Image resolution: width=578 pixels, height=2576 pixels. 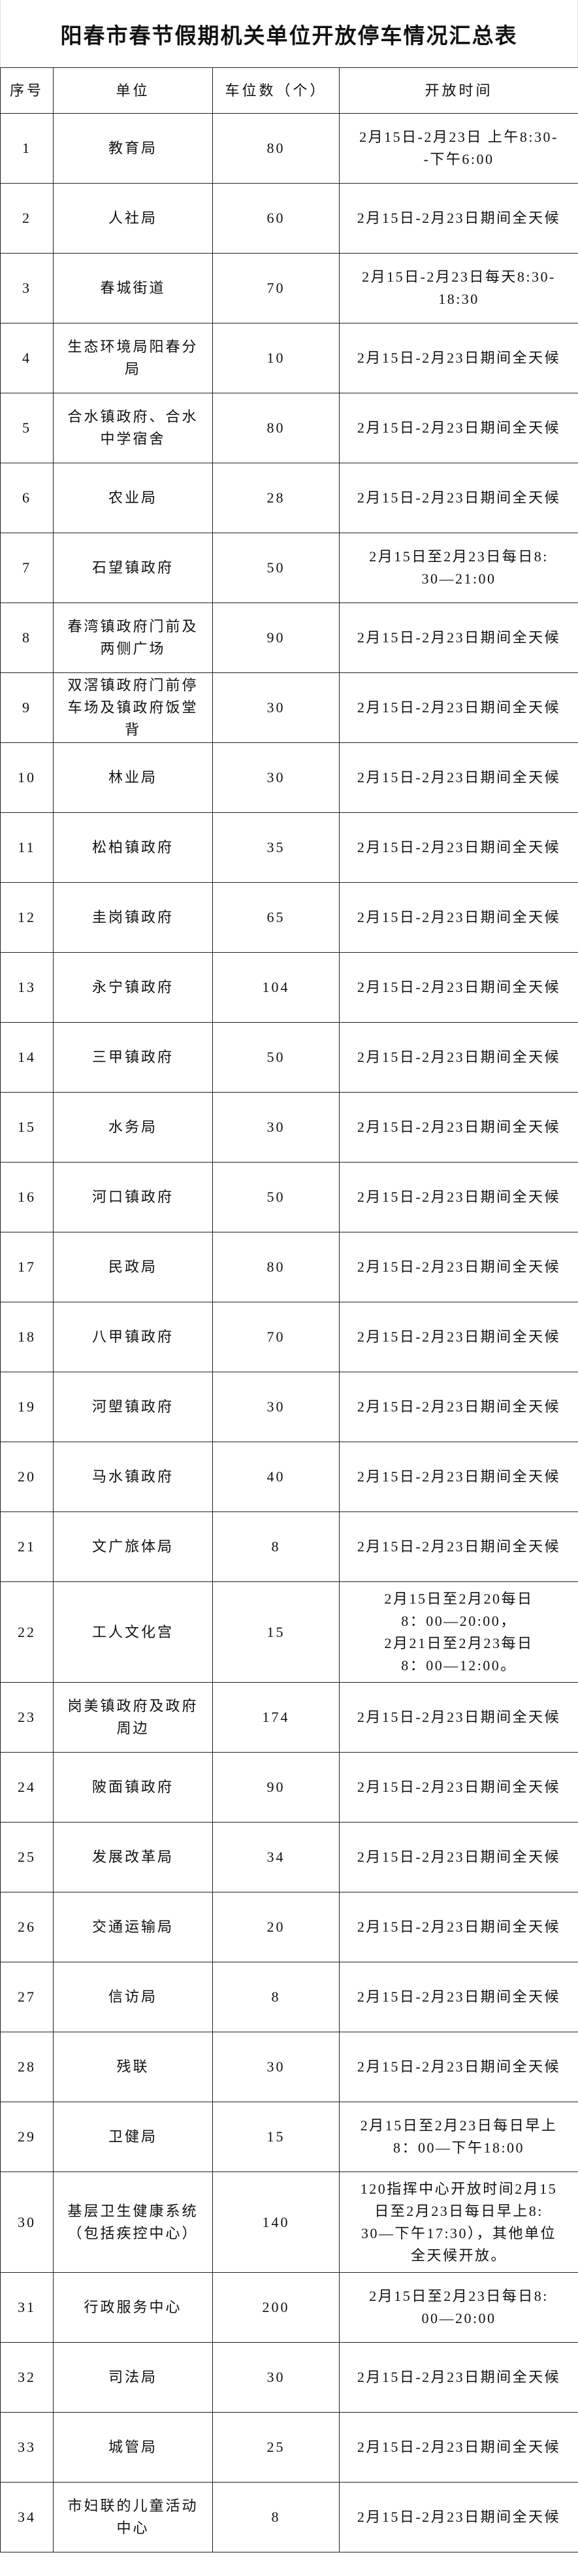 I want to click on cell-spaces: 20, so click(x=276, y=1927).